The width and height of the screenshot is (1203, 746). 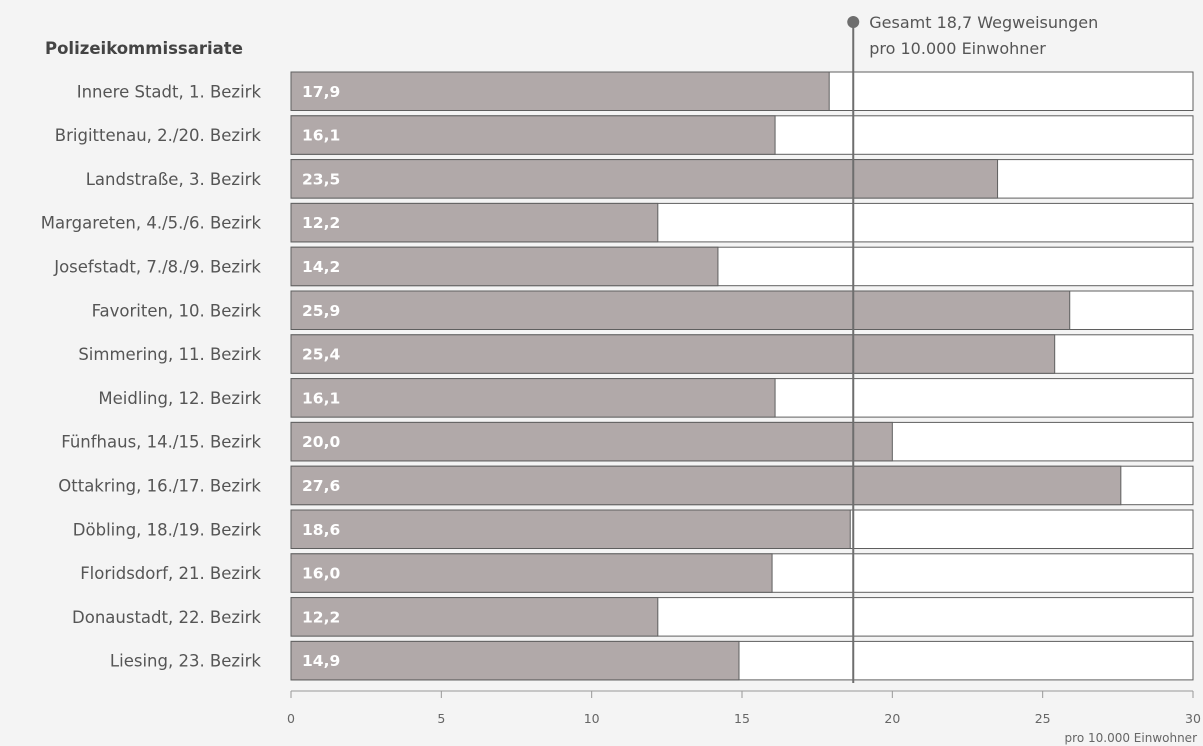 What do you see at coordinates (321, 486) in the screenshot?
I see `bar-value-label: 27,6` at bounding box center [321, 486].